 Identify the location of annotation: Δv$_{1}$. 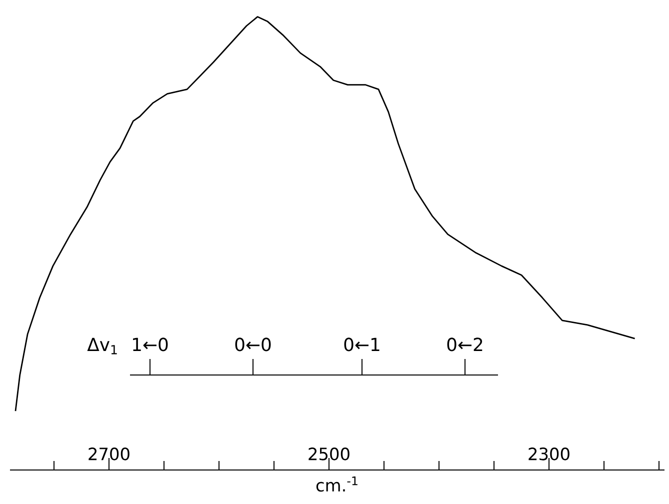
(102, 346).